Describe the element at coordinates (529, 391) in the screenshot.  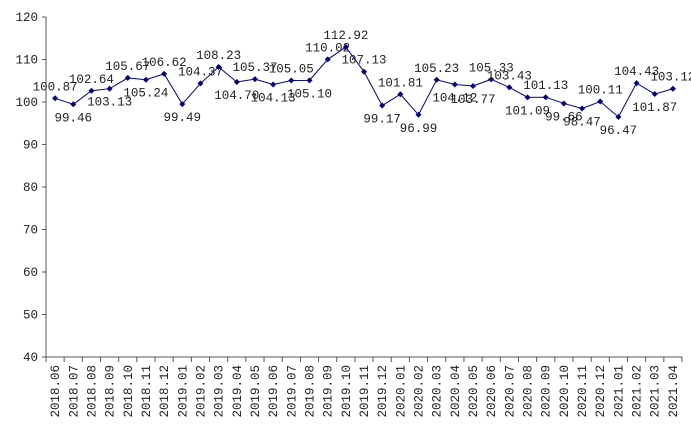
I see `x-tick-label: 2020.08` at that location.